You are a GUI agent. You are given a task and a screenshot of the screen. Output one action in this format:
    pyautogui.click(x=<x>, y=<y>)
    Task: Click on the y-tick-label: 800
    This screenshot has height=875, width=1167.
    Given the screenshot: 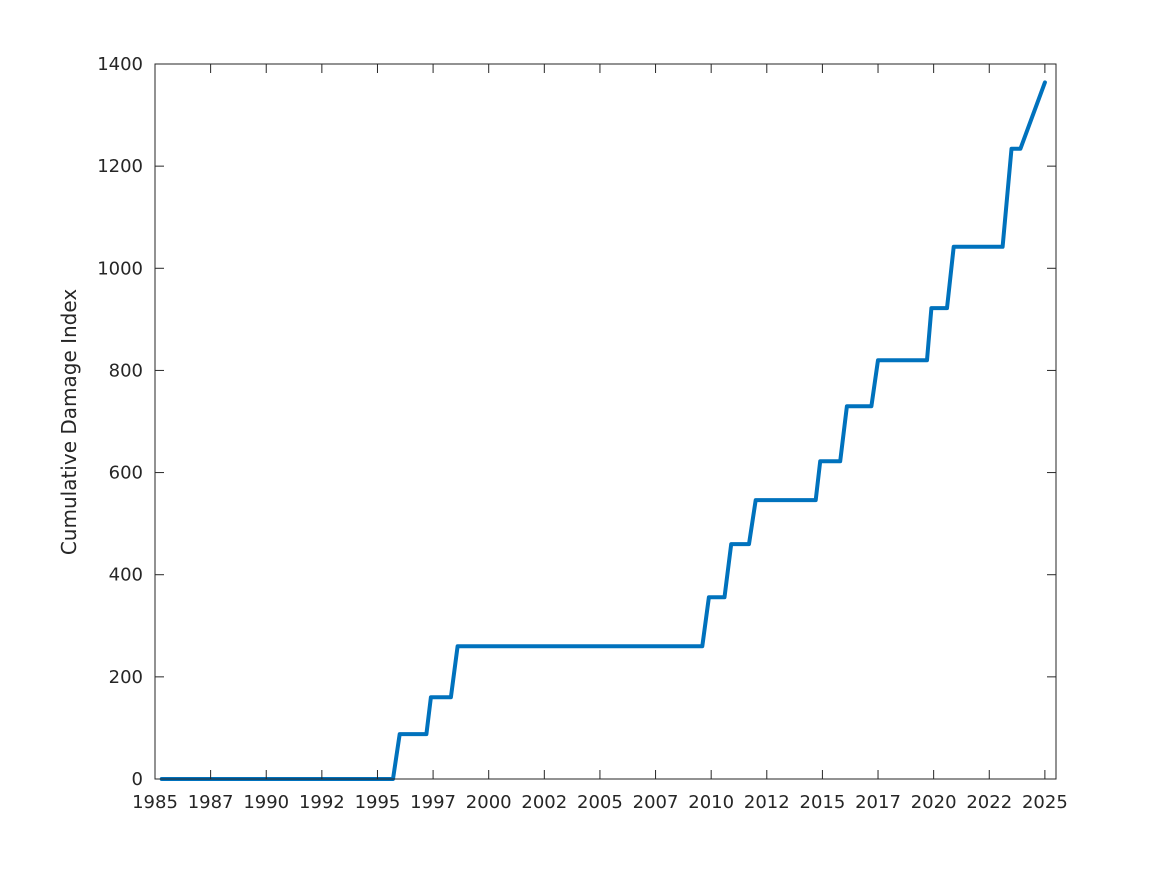 What is the action you would take?
    pyautogui.click(x=126, y=370)
    